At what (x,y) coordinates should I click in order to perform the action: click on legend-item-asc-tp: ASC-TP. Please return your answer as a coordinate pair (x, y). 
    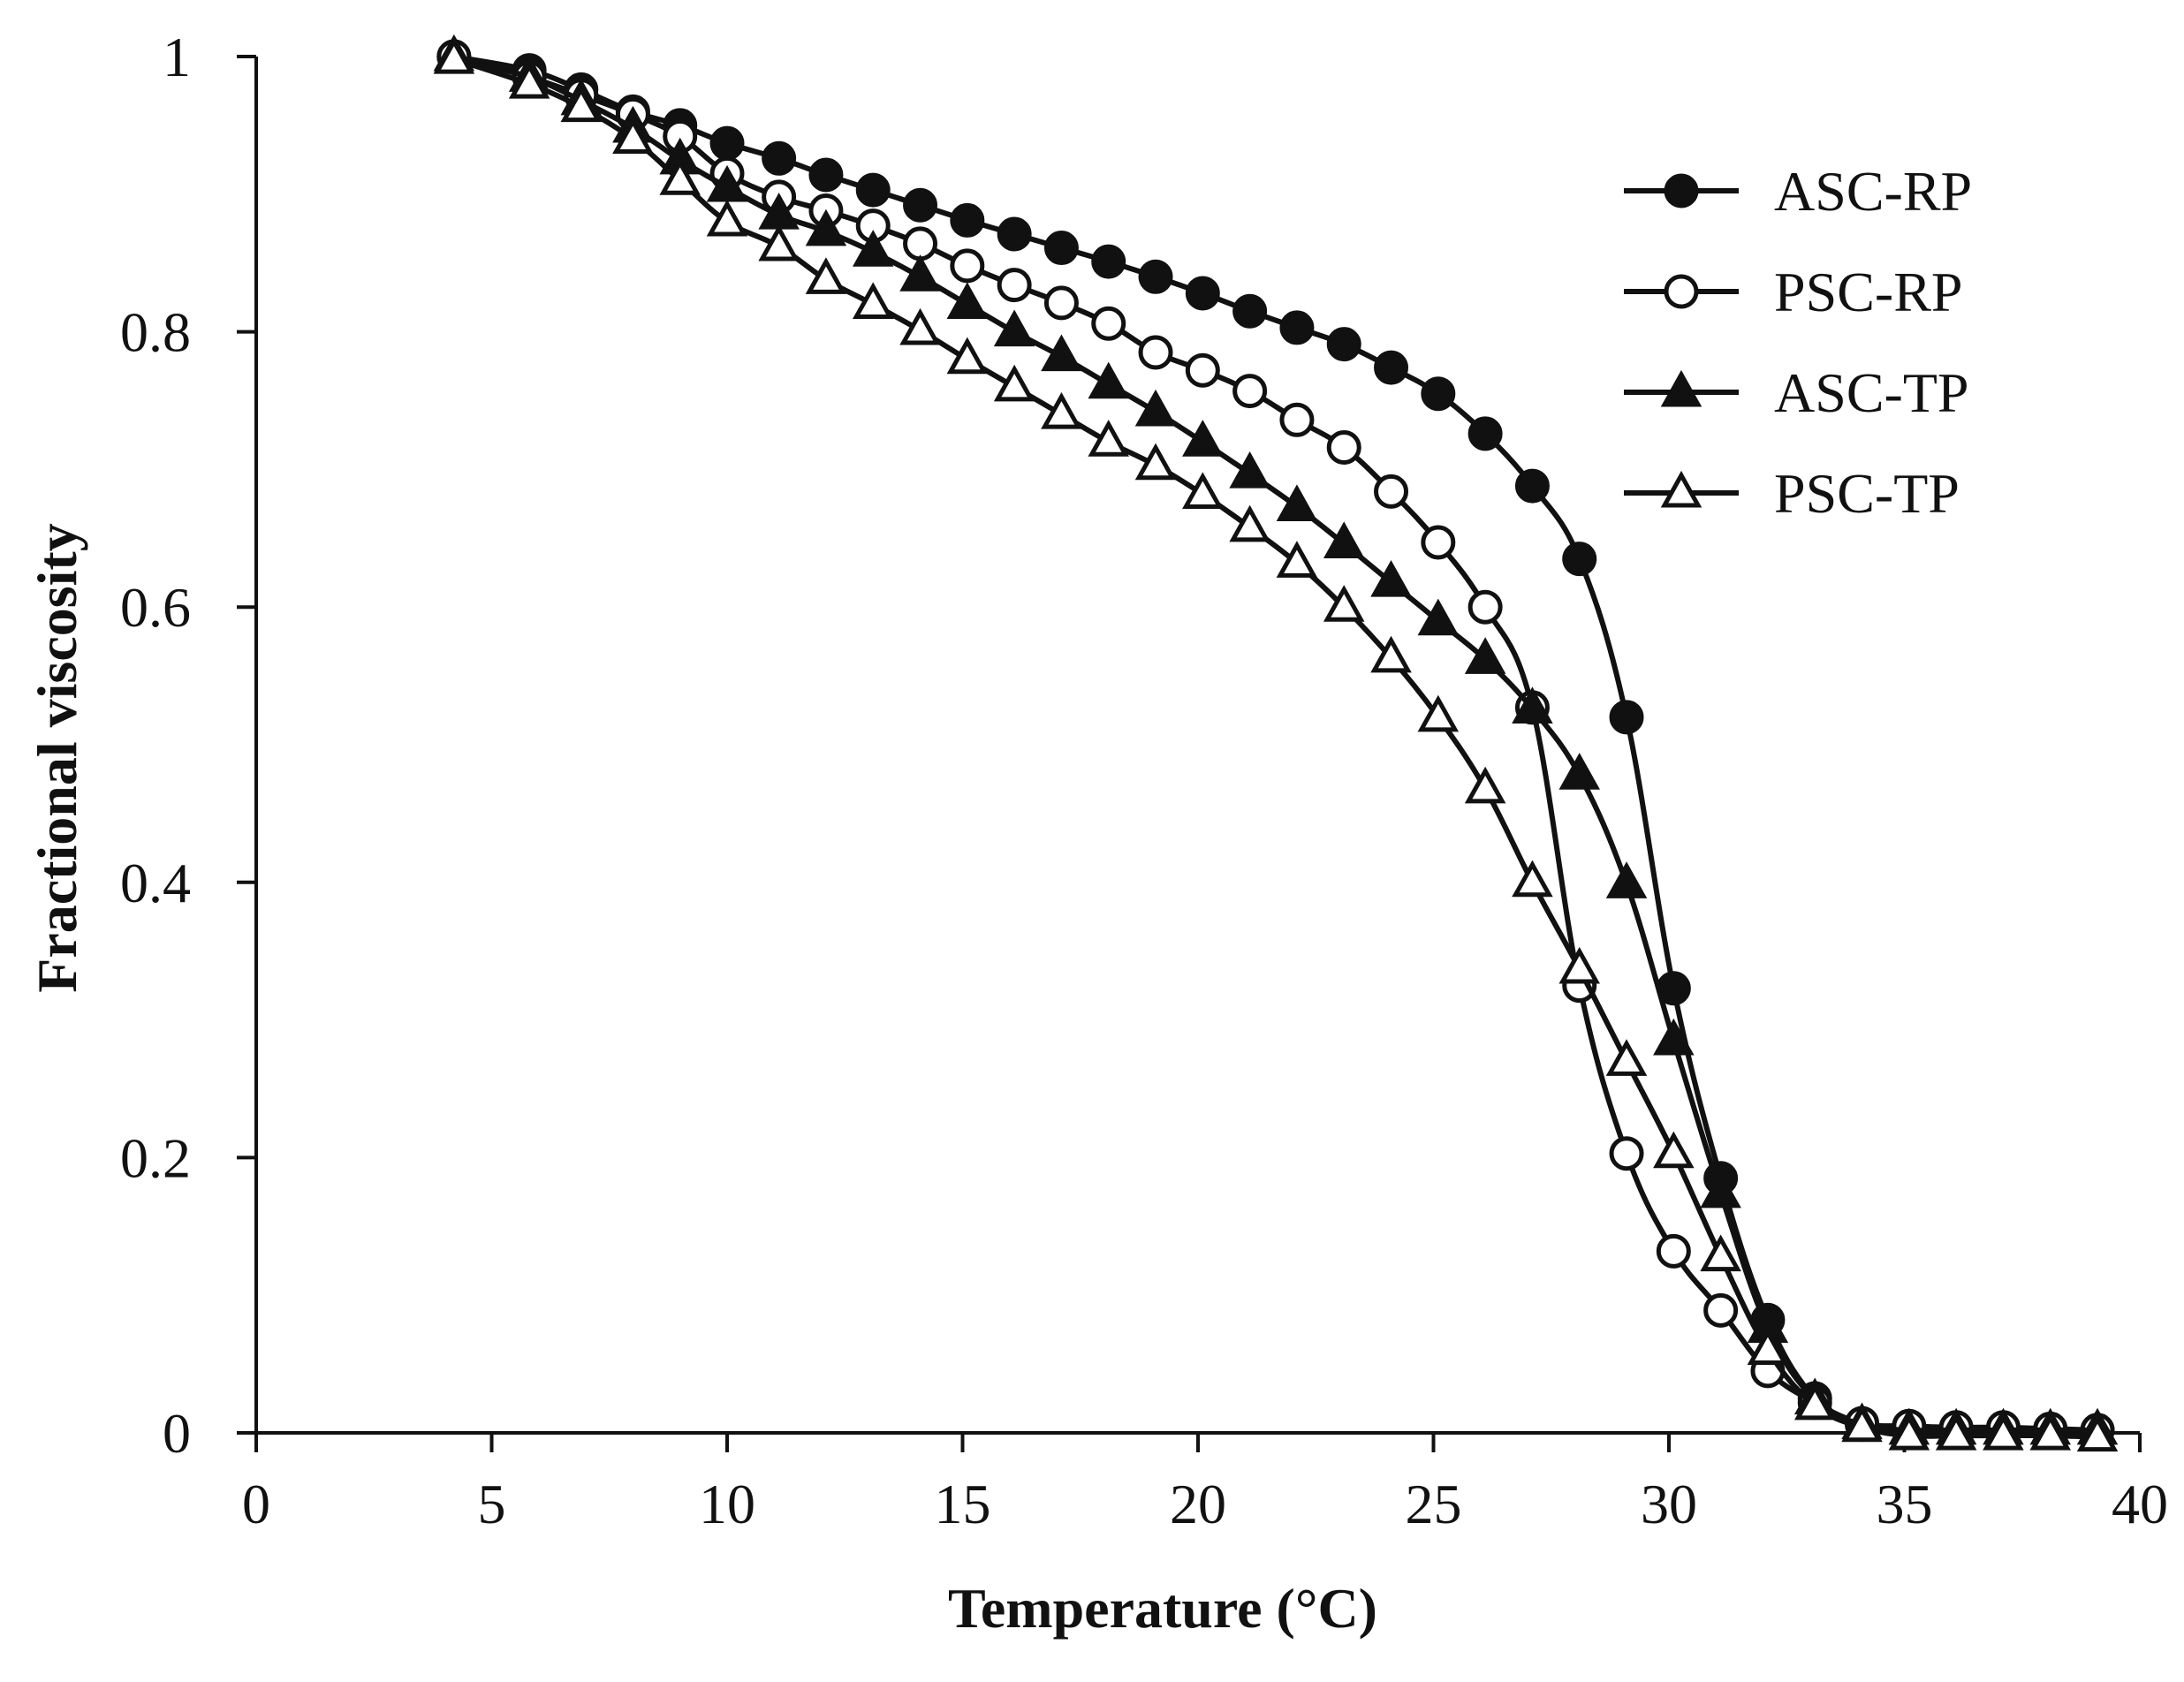
    Looking at the image, I should click on (1796, 392).